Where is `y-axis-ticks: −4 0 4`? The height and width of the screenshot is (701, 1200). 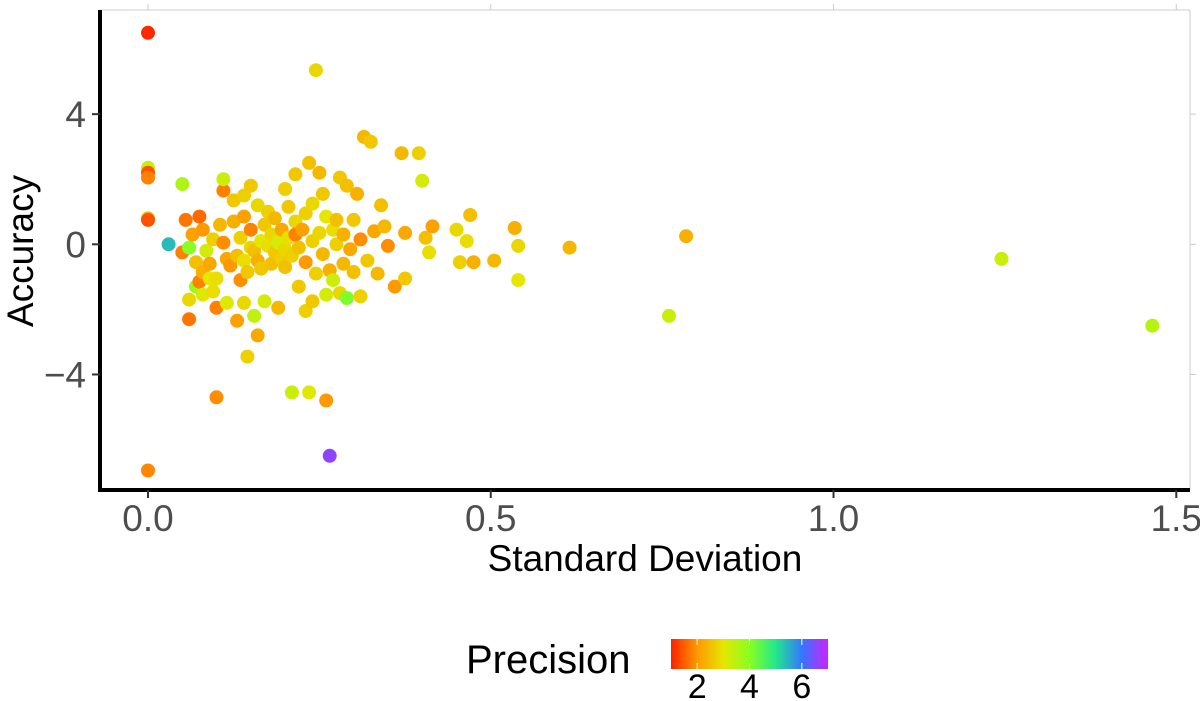
y-axis-ticks: −4 0 4 is located at coordinates (72, 244).